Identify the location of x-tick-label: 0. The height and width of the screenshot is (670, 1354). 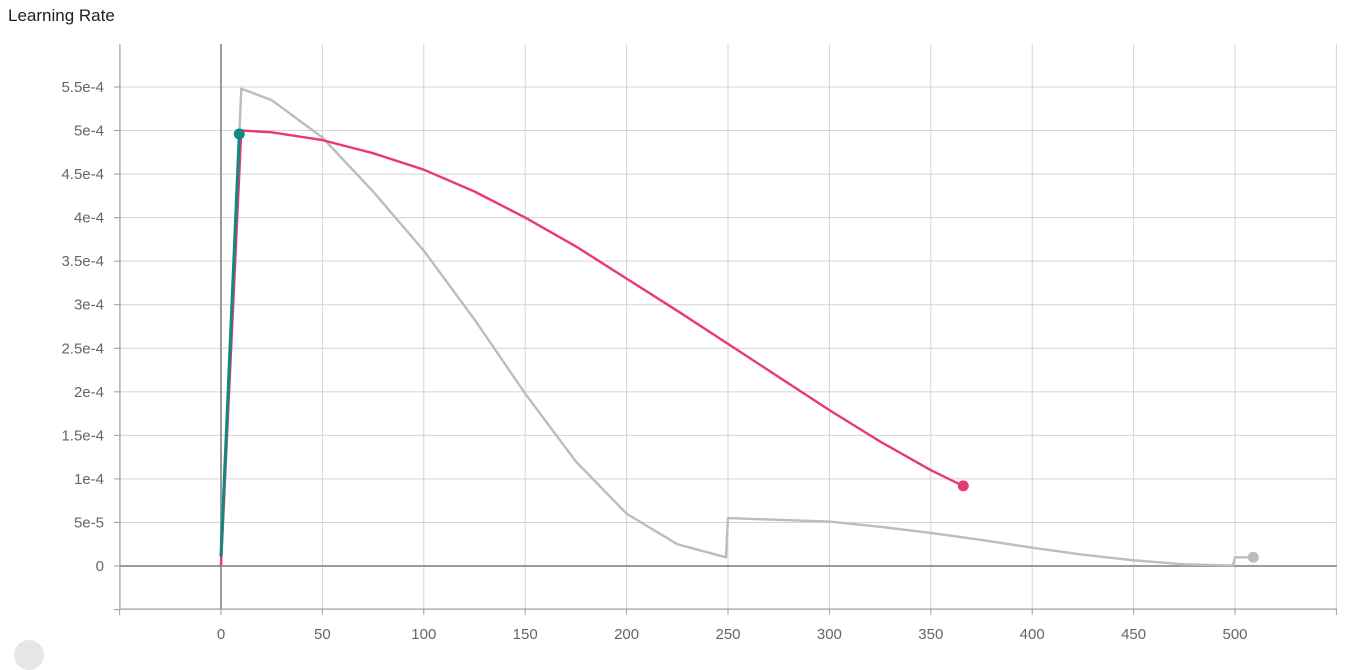
(221, 634).